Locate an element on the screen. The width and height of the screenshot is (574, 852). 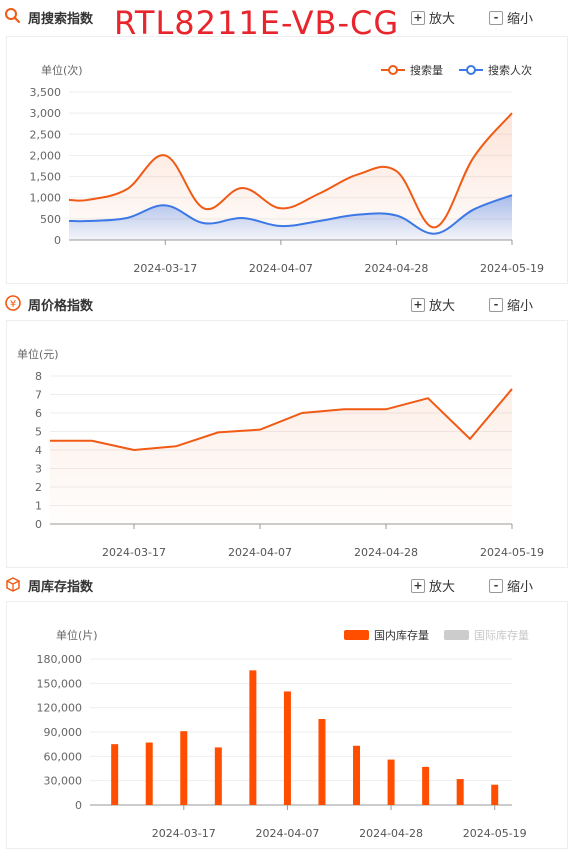
y-axis-label: 单位(次) is located at coordinates (62, 70).